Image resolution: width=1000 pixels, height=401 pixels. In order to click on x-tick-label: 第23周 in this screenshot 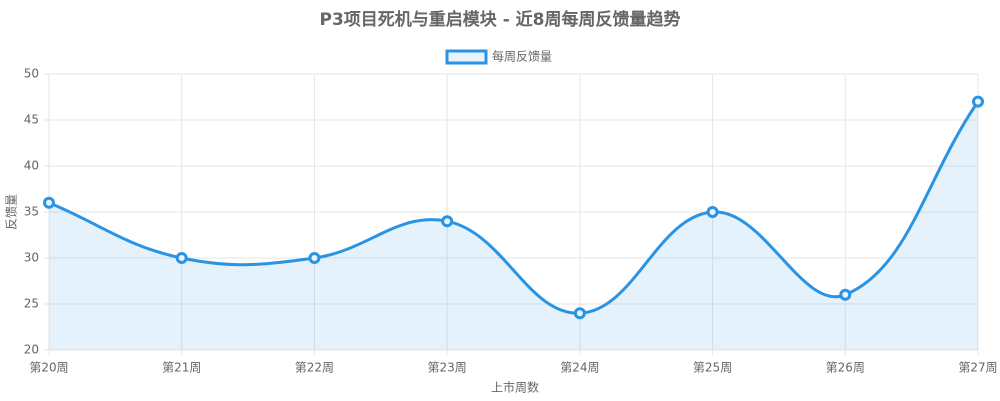, I will do `click(447, 368)`.